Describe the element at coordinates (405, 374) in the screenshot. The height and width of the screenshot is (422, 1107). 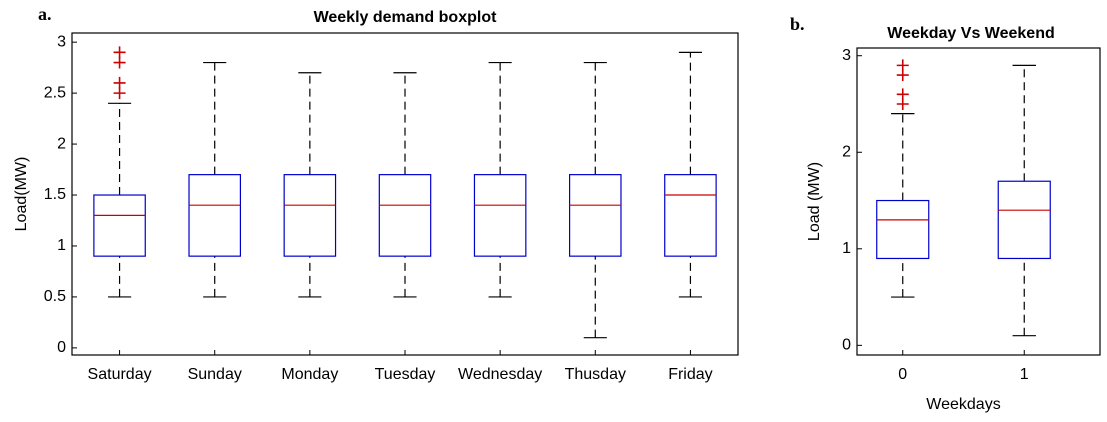
I see `x-tick-label: Tuesday` at that location.